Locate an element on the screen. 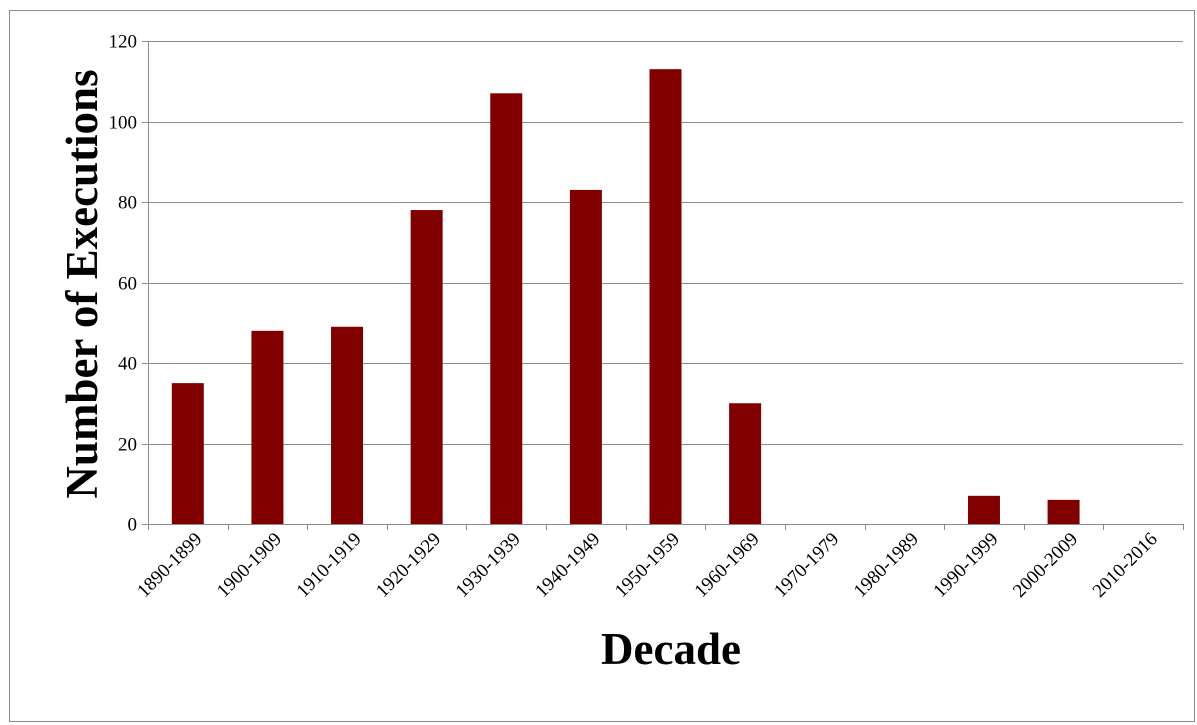  x-tick-label: 1980-1989 is located at coordinates (886, 565).